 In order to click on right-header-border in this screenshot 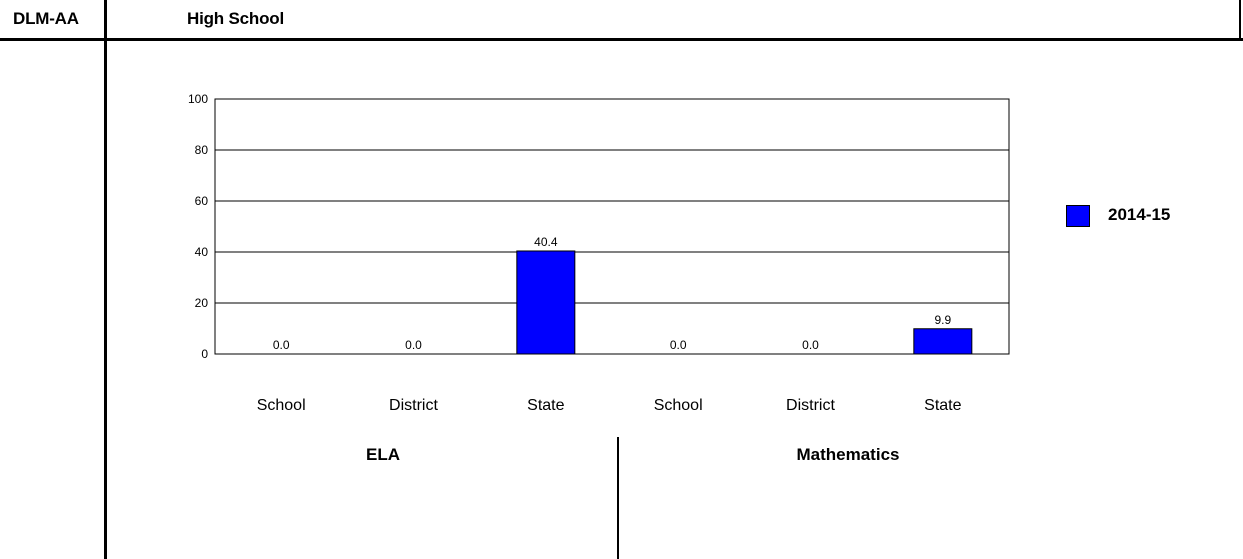, I will do `click(1240, 20)`.